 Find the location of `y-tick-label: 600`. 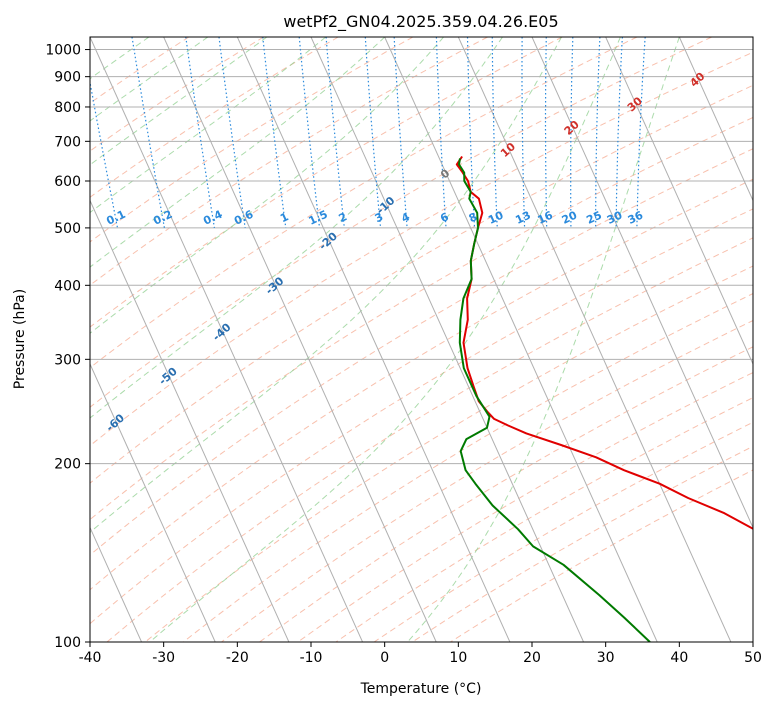

y-tick-label: 600 is located at coordinates (67, 182).